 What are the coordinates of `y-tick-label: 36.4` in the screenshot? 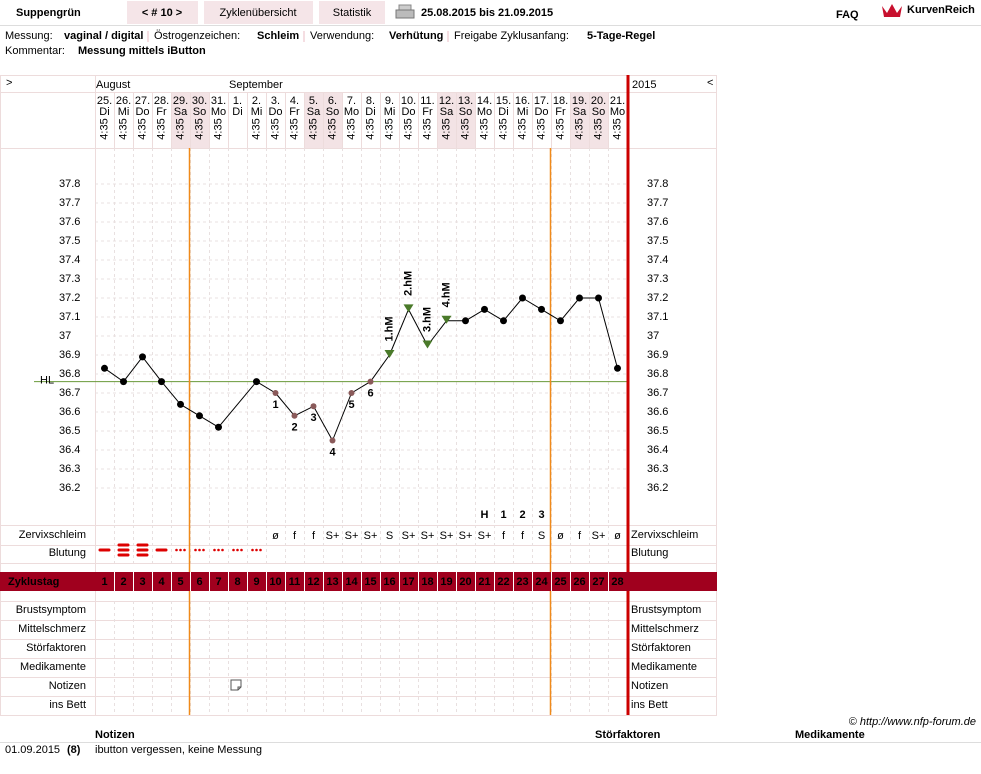 It's located at (69, 450).